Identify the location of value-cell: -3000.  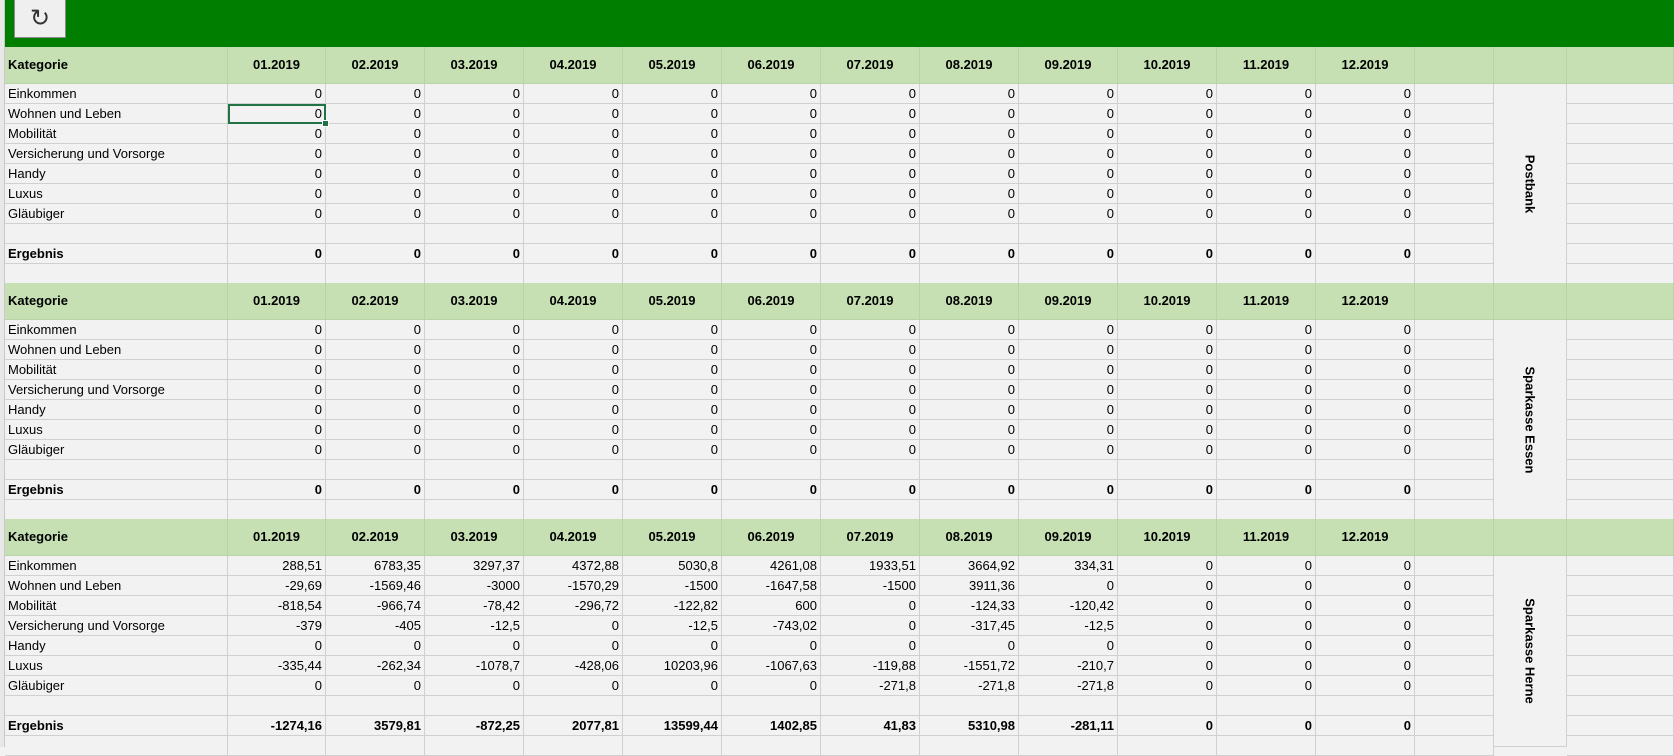
(474, 586).